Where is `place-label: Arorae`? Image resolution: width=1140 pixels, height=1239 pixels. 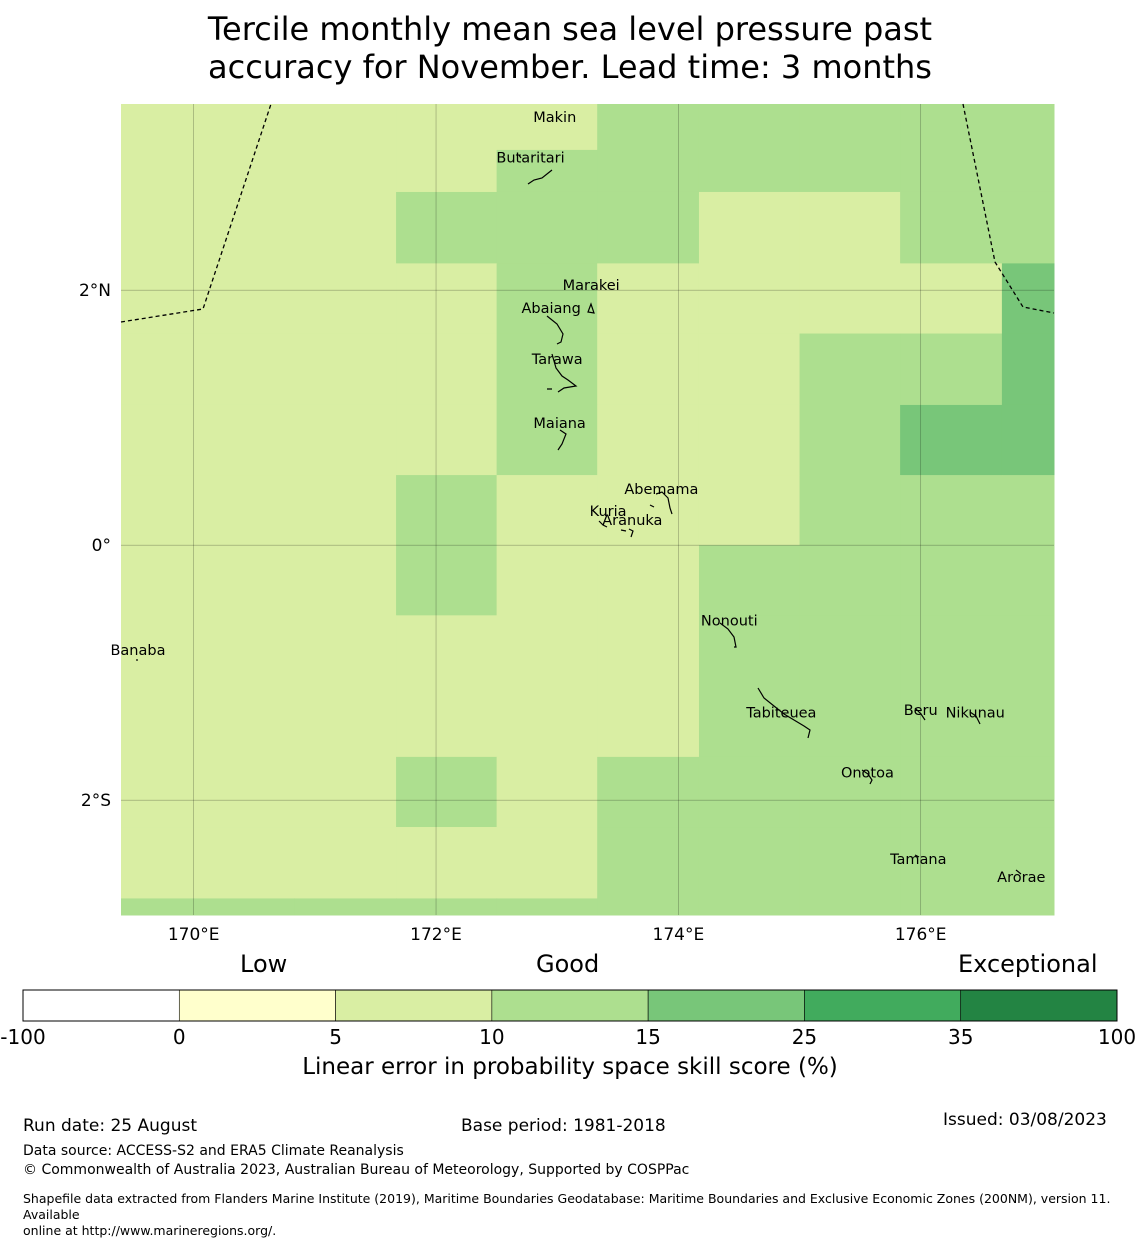
place-label: Arorae is located at coordinates (1021, 878).